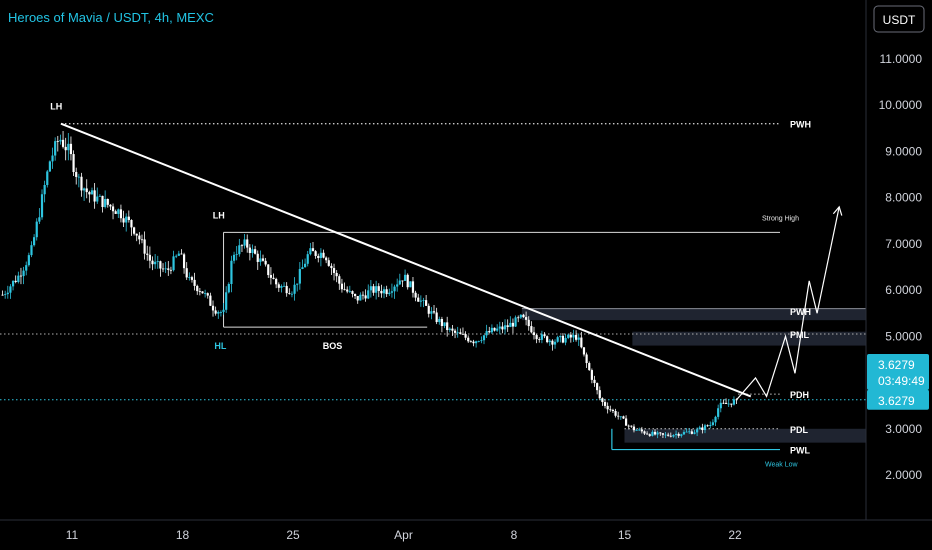 The height and width of the screenshot is (550, 932). I want to click on quote-button-label: USDT, so click(899, 20).